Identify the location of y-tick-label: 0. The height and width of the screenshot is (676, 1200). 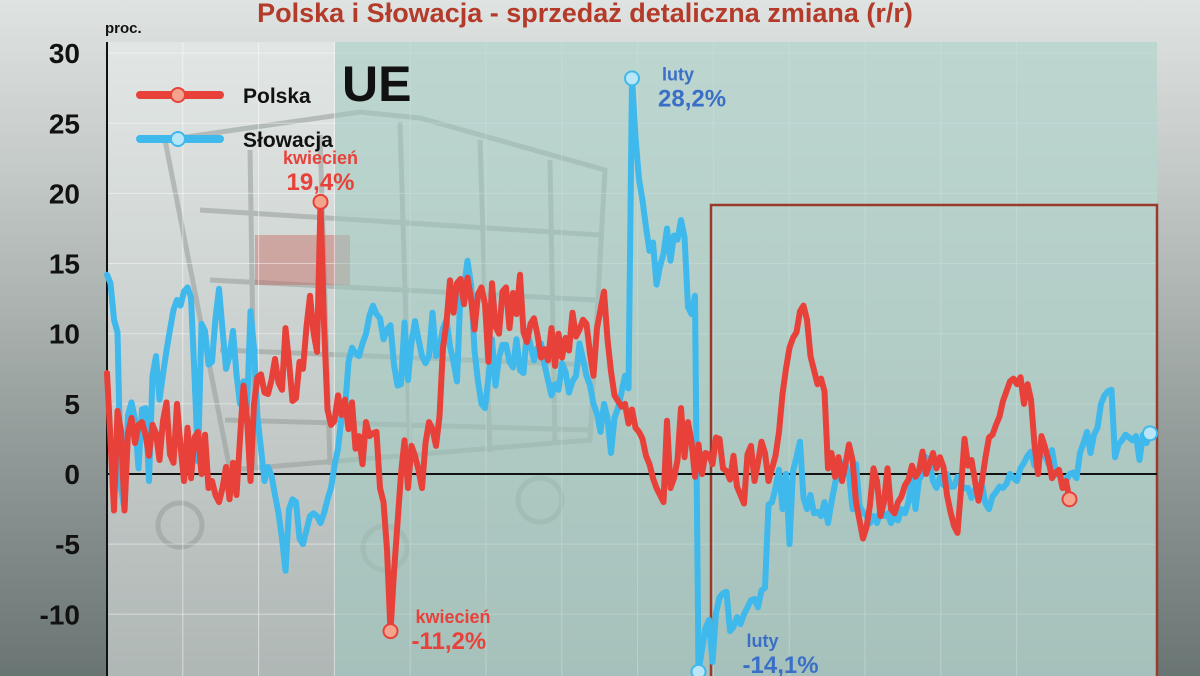
(72, 474).